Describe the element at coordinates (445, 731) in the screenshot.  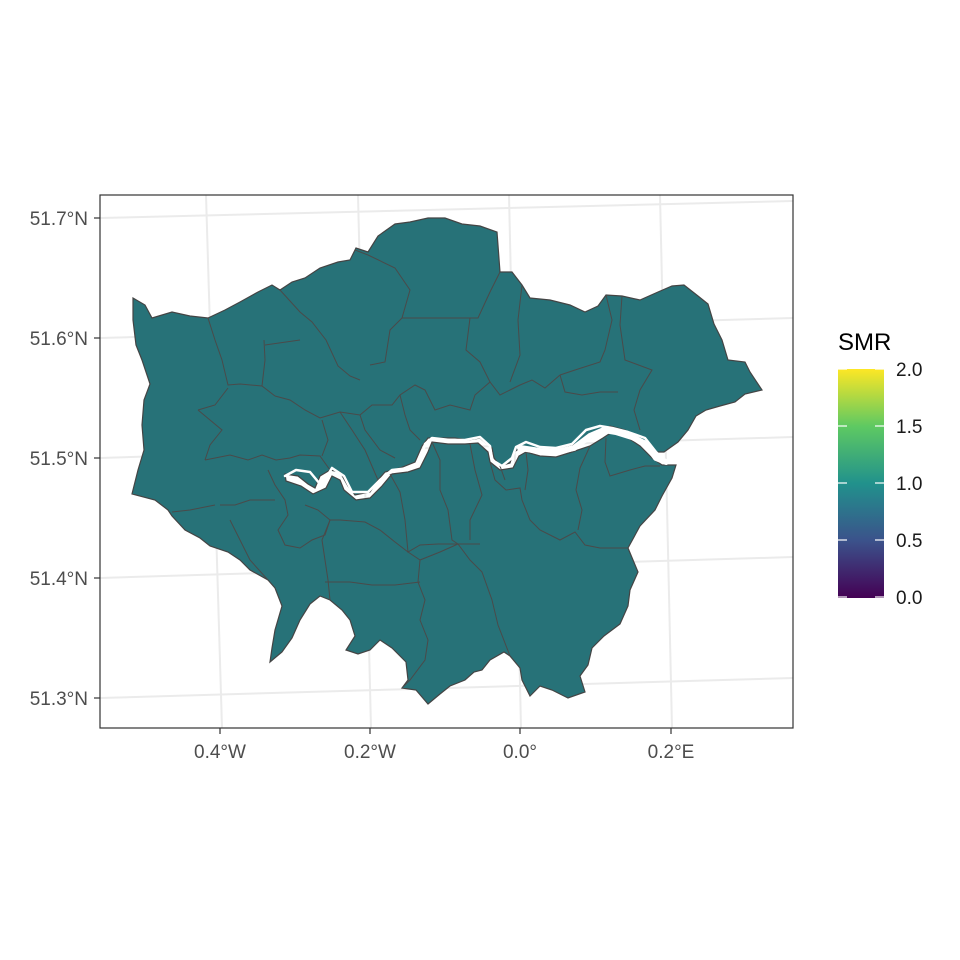
I see `x-axis-ticks` at that location.